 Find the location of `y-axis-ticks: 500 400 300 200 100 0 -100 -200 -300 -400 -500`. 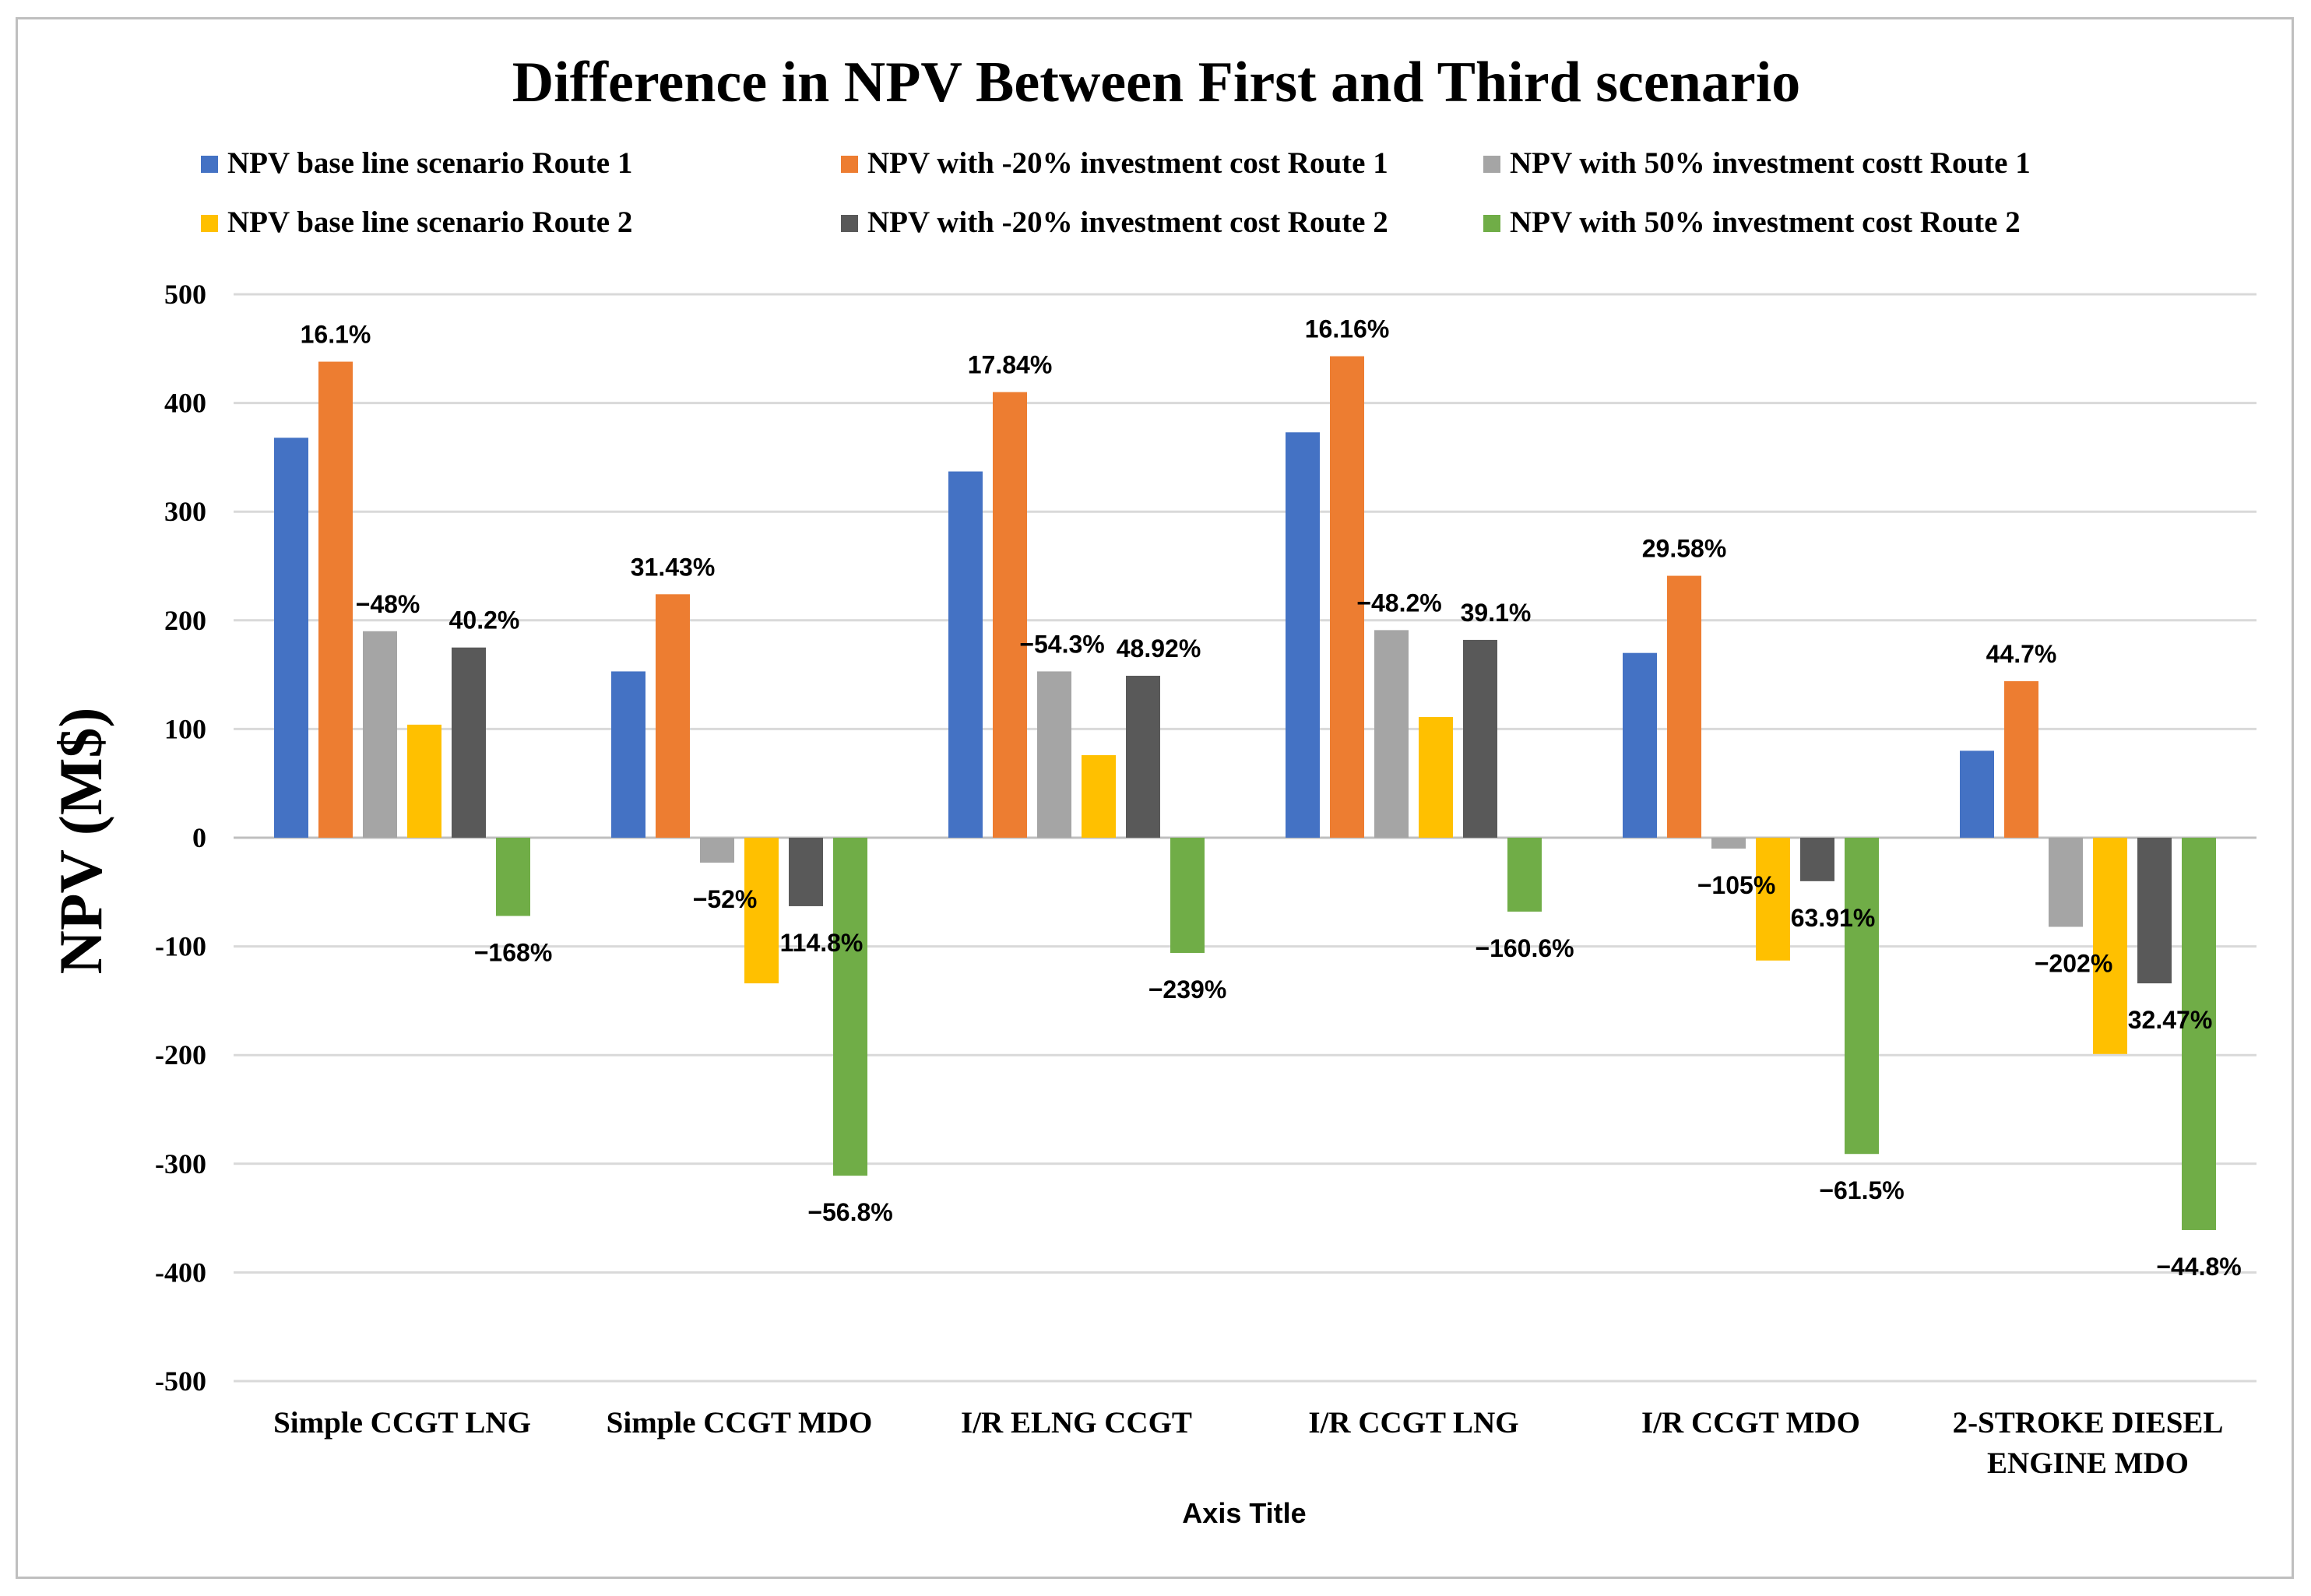

y-axis-ticks: 500 400 300 200 100 0 -100 -200 -300 -400 -500 is located at coordinates (180, 838).